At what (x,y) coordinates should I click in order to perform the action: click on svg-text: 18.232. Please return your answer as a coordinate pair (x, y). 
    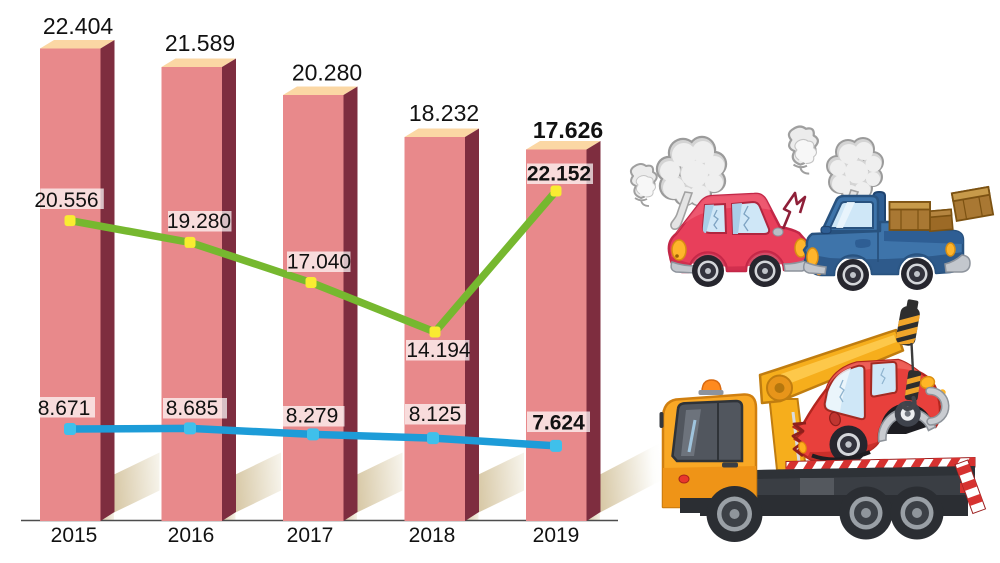
    Looking at the image, I should click on (444, 113).